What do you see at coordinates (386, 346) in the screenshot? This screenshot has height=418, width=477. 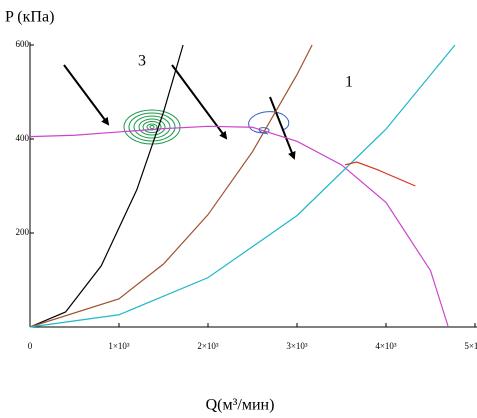 I see `x-tick-label: 4×10³` at bounding box center [386, 346].